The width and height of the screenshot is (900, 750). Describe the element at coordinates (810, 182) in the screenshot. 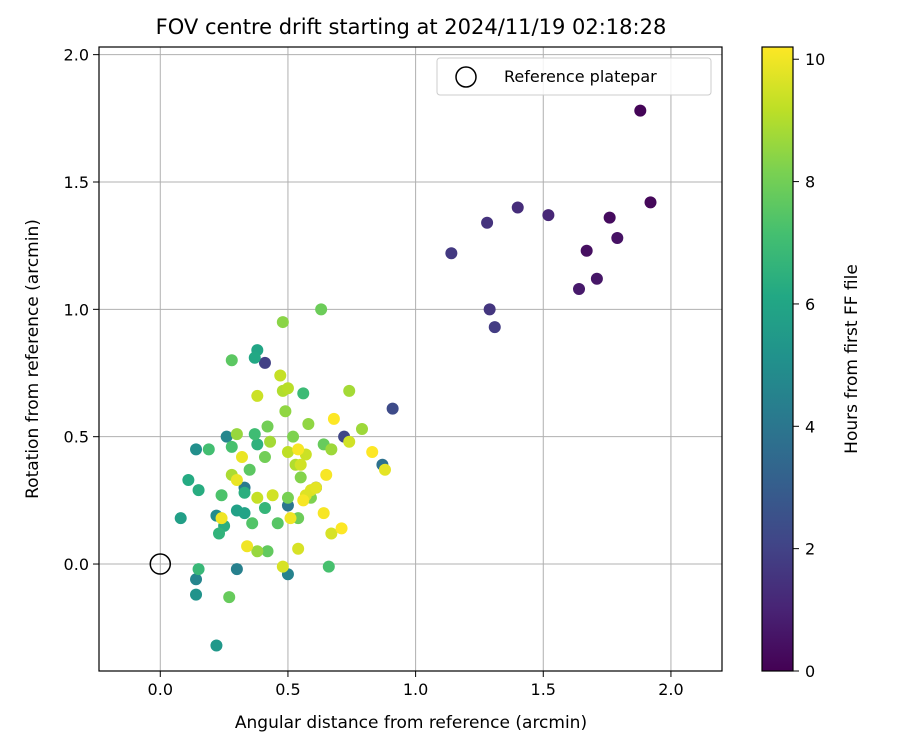

I see `colorbar-tick-label: 8` at that location.